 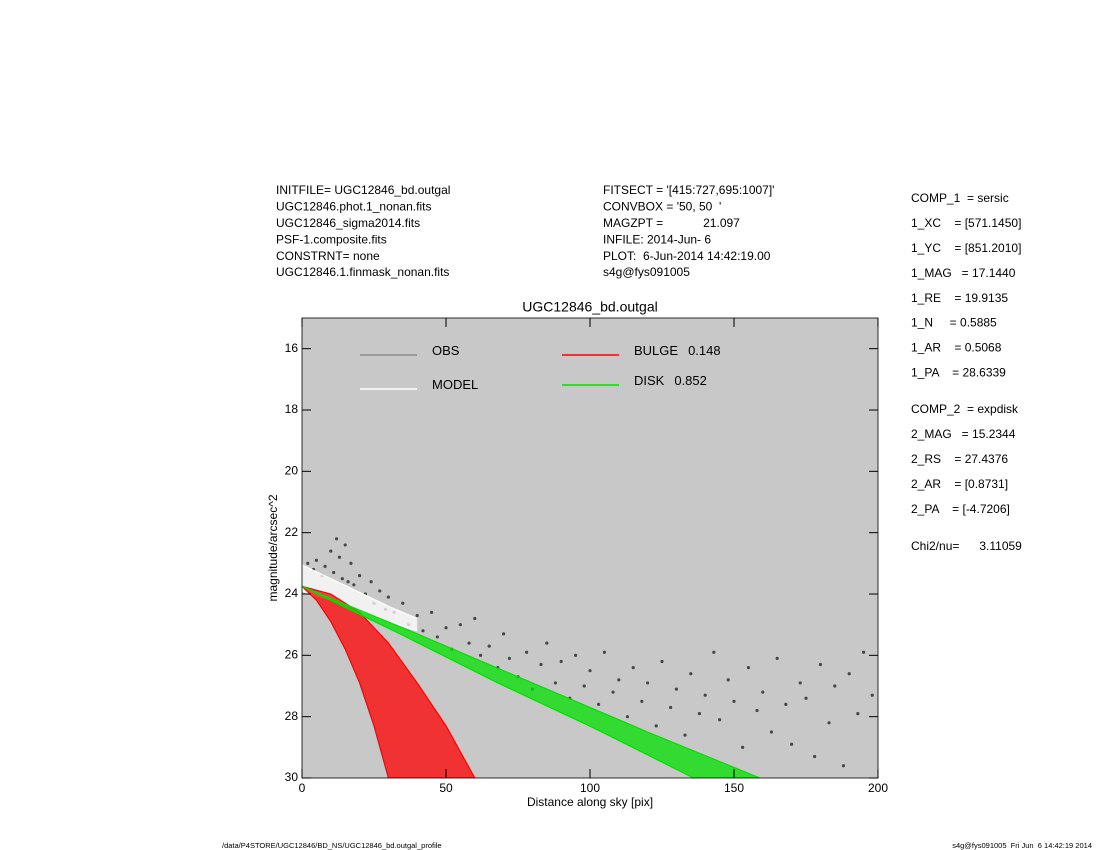 What do you see at coordinates (446, 350) in the screenshot?
I see `legend-name: OBS` at bounding box center [446, 350].